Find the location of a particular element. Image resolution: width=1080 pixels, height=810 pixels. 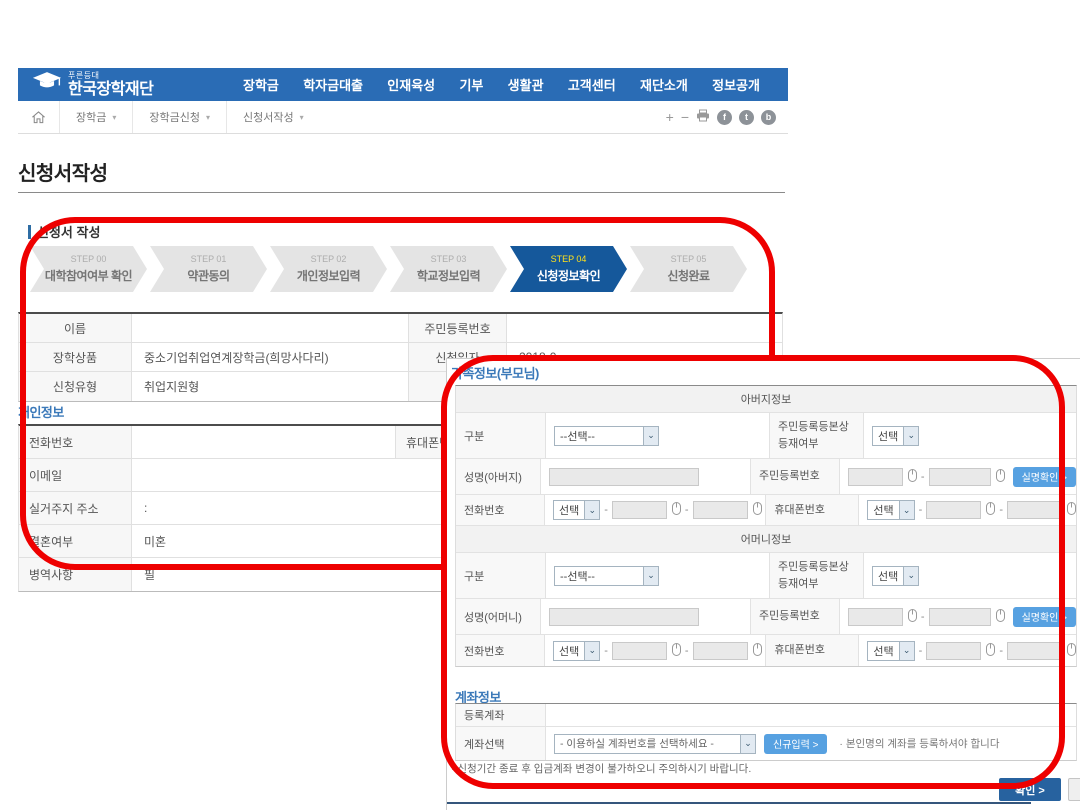

mother-type-select: --선택-- ⌄ is located at coordinates (606, 575).